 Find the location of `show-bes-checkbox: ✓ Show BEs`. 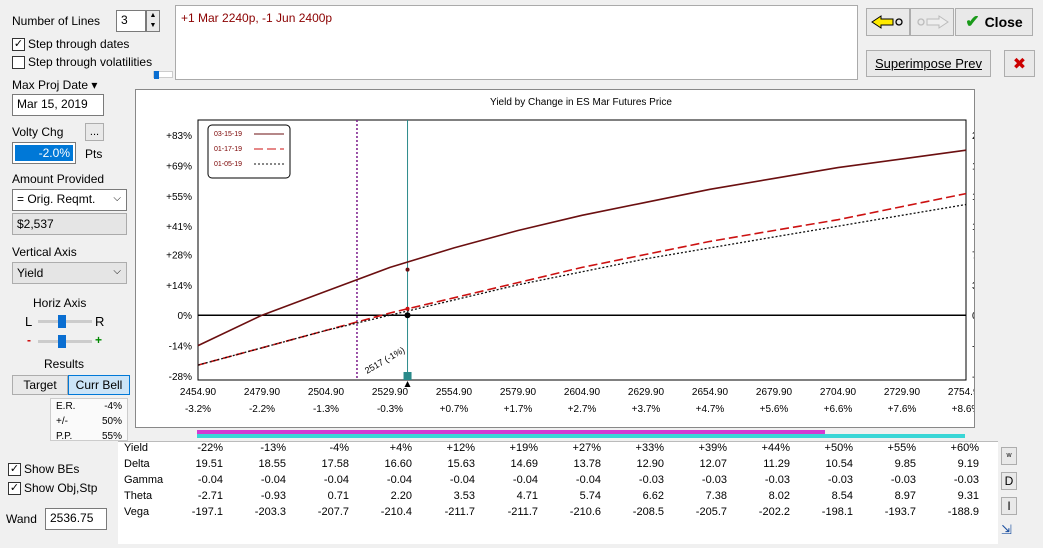

show-bes-checkbox: ✓ Show BEs is located at coordinates (43, 469).